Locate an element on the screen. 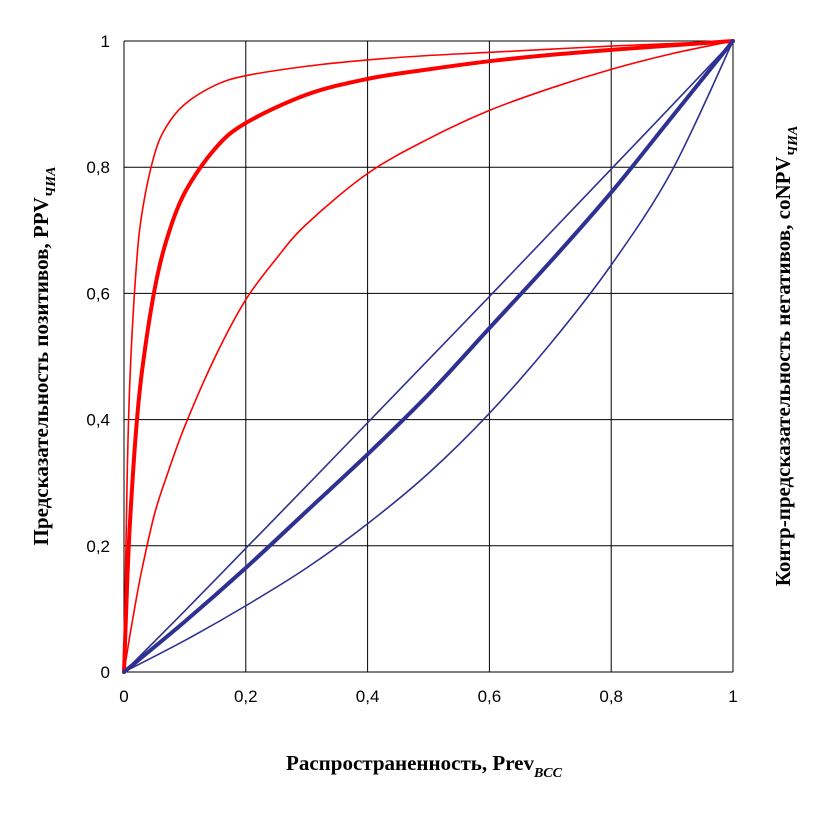 This screenshot has width=820, height=820. x-axis-title: Распространенность, PrevBCC is located at coordinates (424, 766).